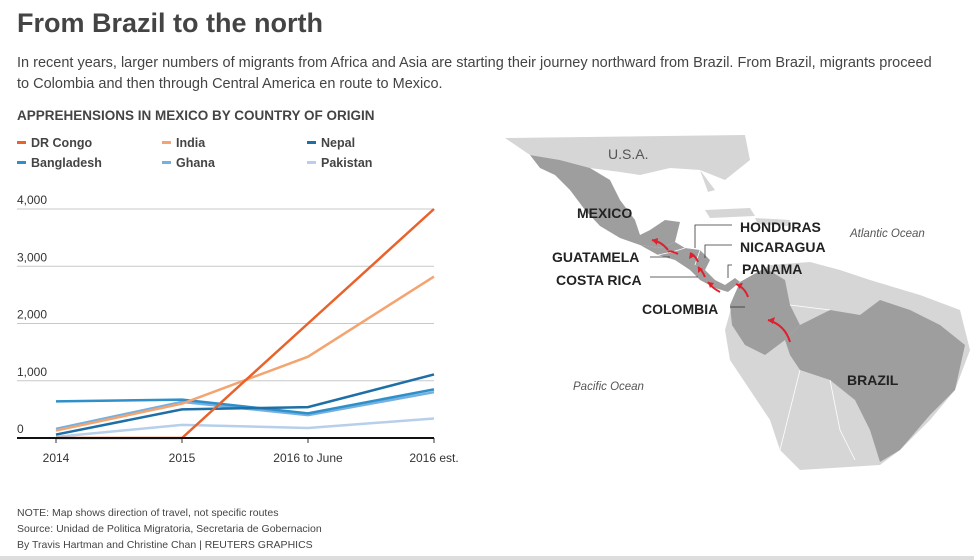 This screenshot has width=974, height=560. I want to click on label-guatemala: GUATAMELA, so click(595, 257).